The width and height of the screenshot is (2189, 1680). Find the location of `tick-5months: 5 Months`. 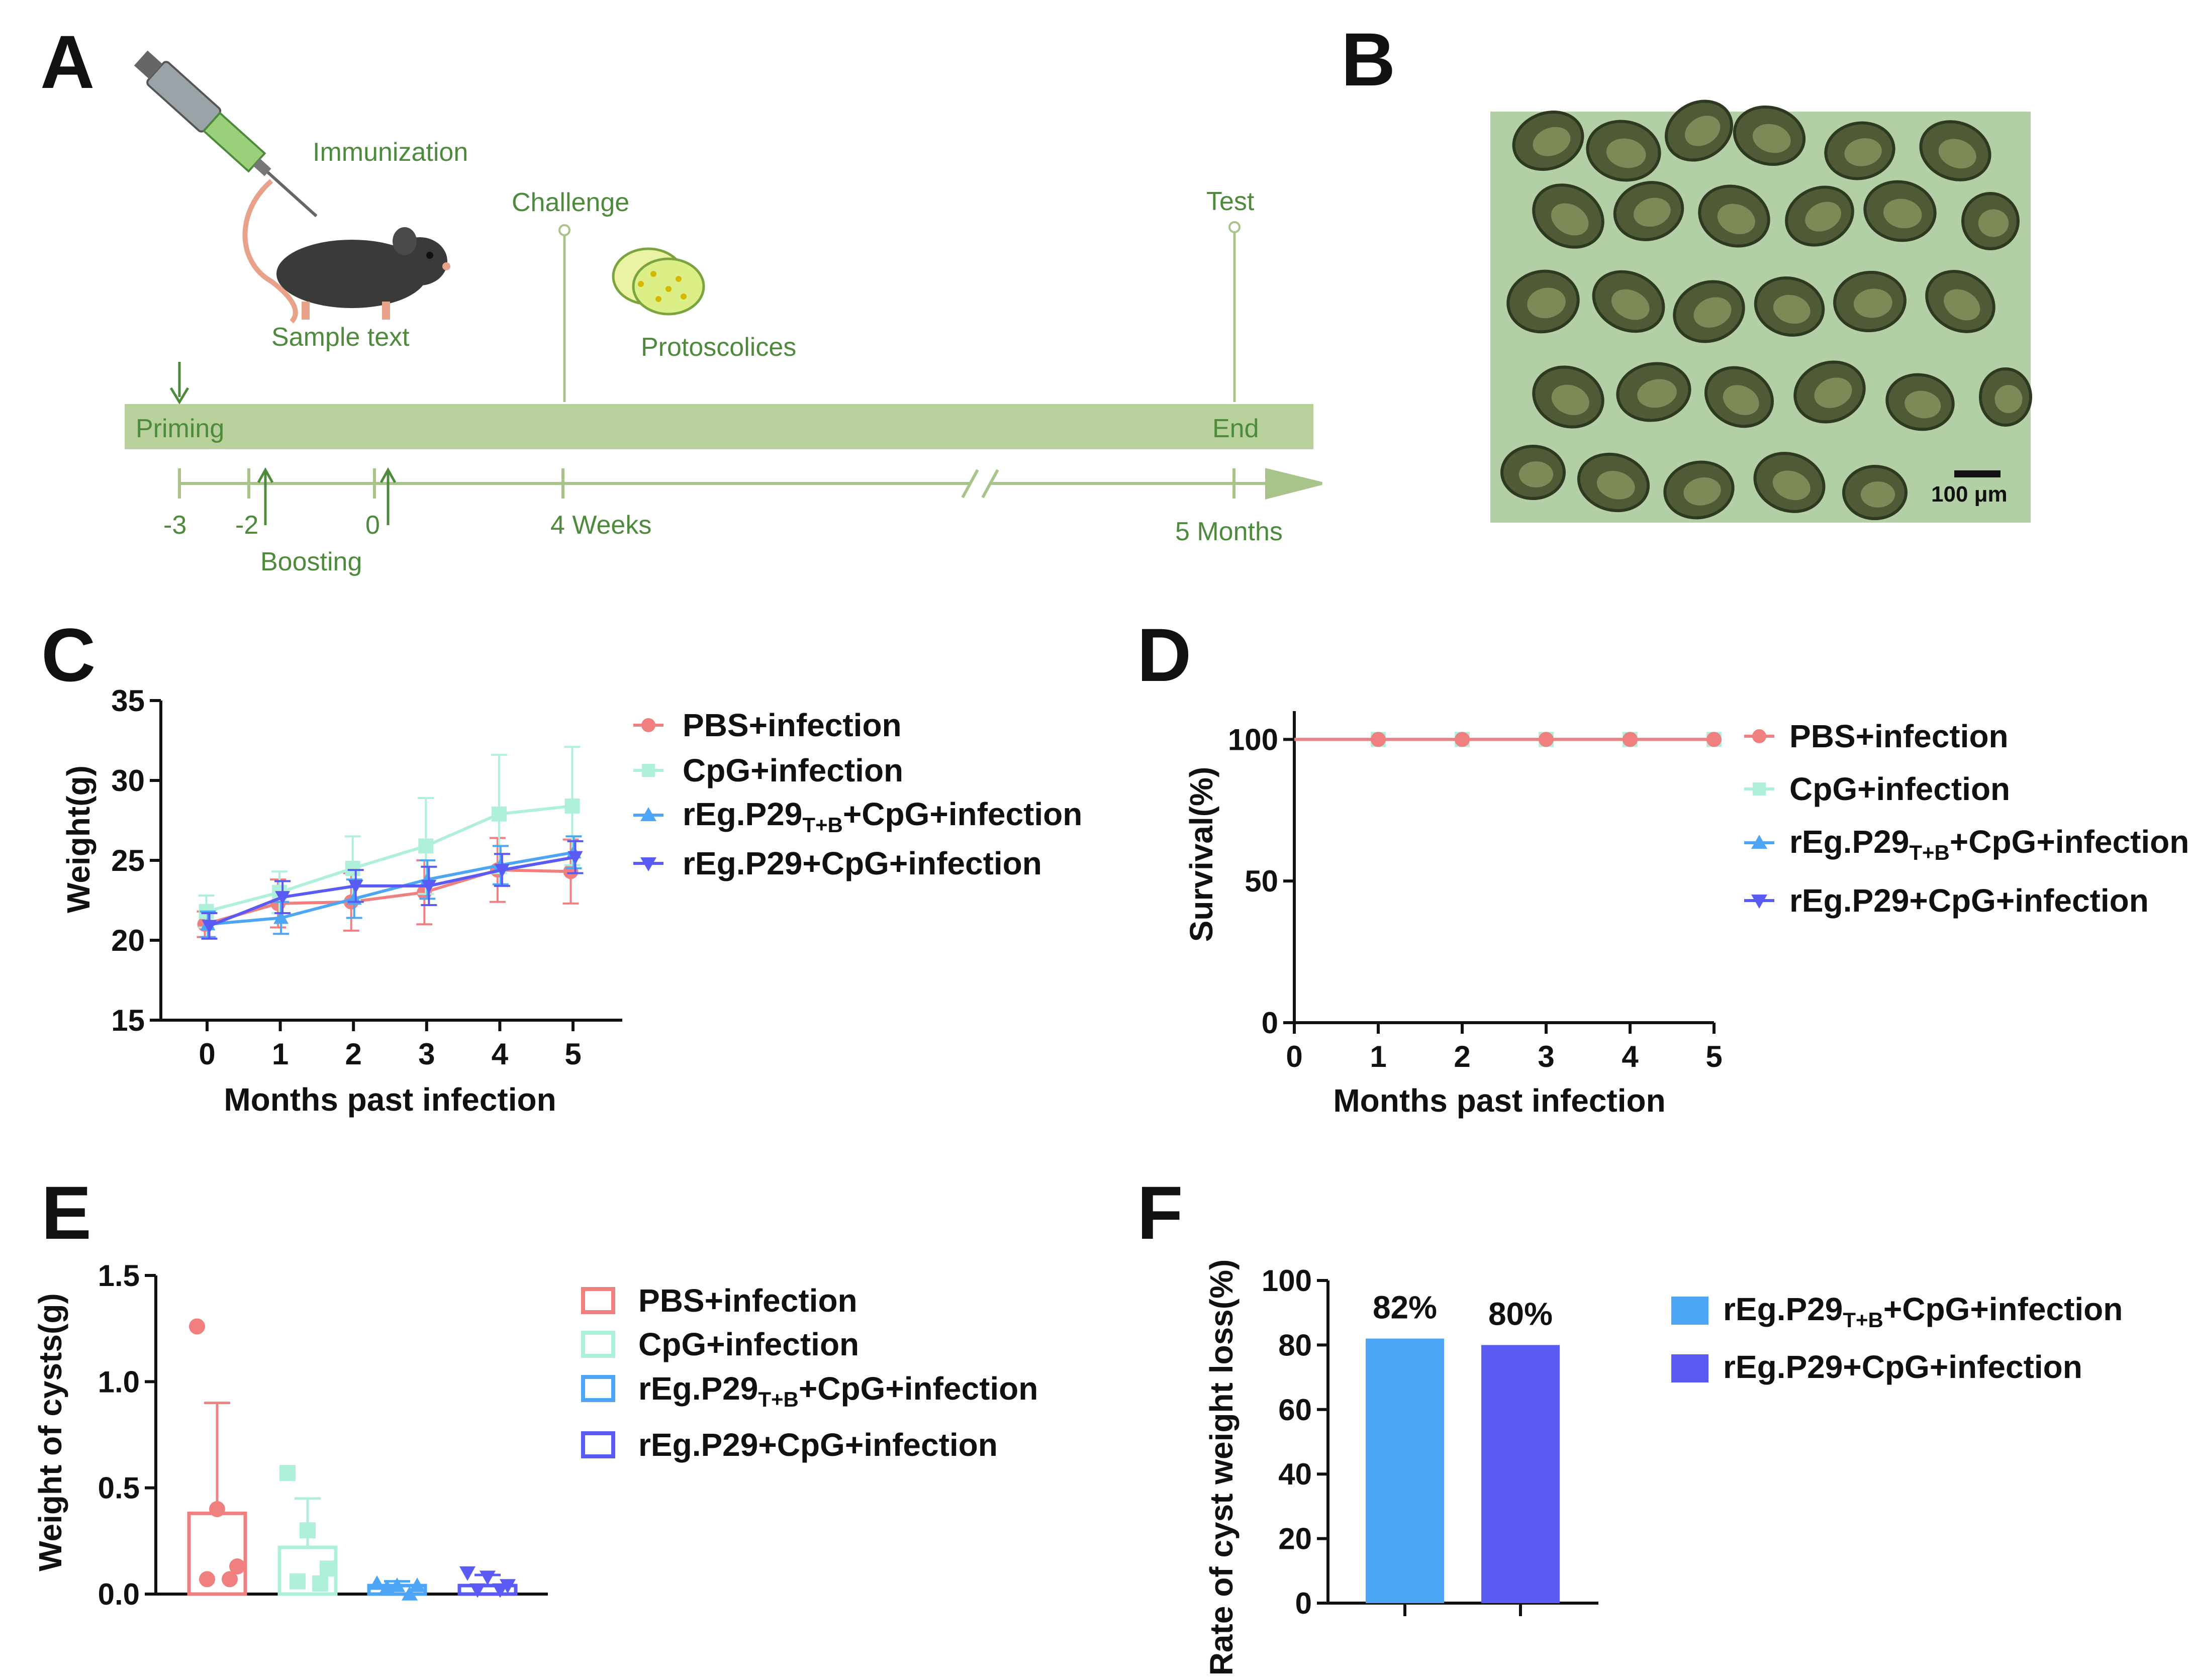

tick-5months: 5 Months is located at coordinates (1229, 531).